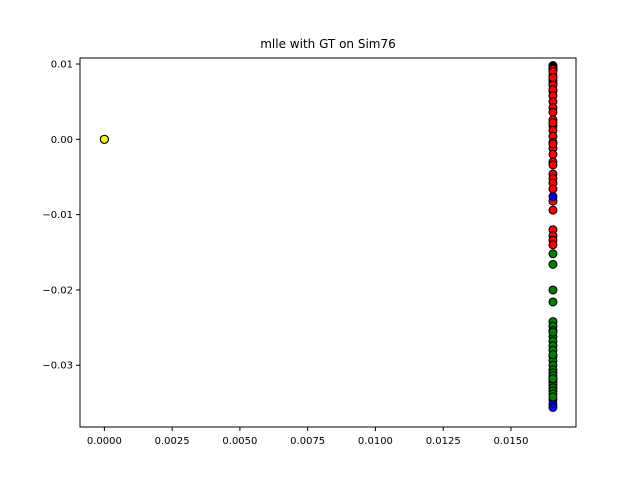 This screenshot has width=640, height=480. Describe the element at coordinates (57, 366) in the screenshot. I see `y-tick-label: −0.03` at that location.